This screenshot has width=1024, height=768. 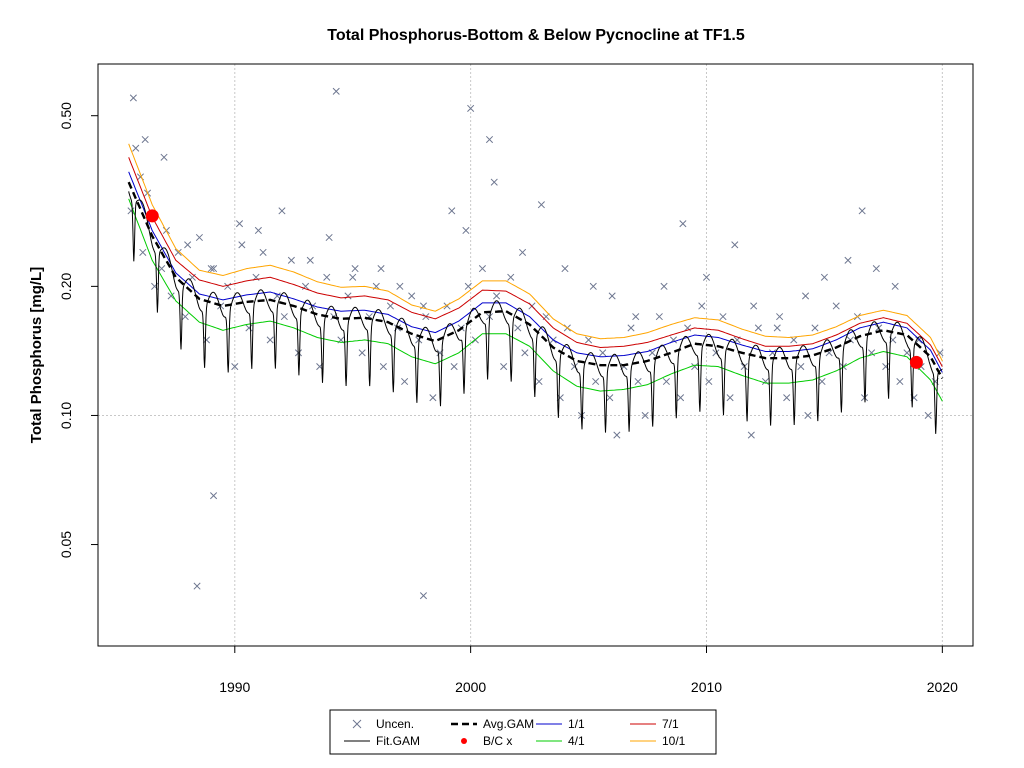 What do you see at coordinates (36, 355) in the screenshot?
I see `y-axis-label: Total Phosphorus [mg/L]` at bounding box center [36, 355].